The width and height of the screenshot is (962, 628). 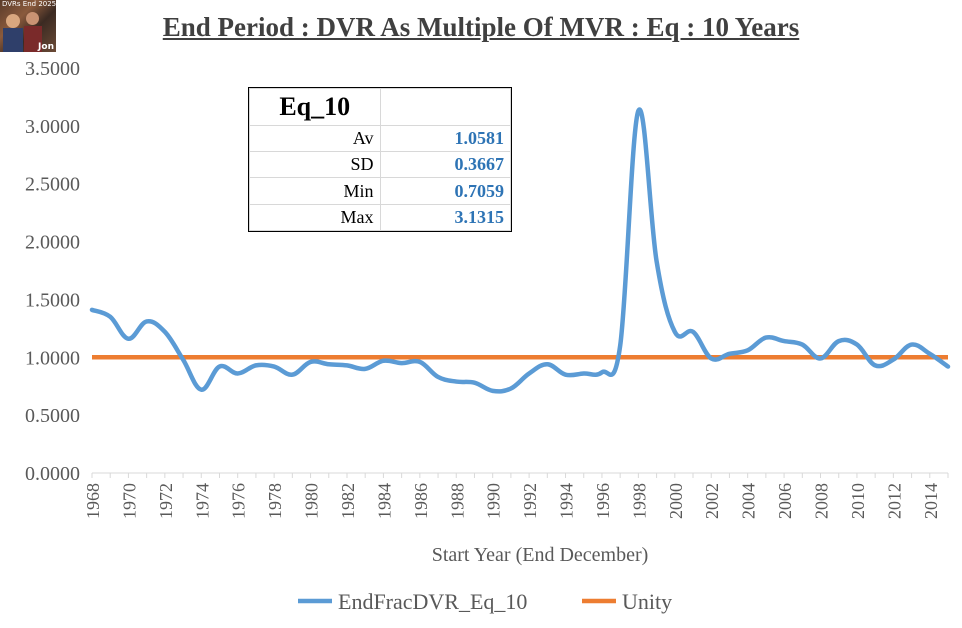 What do you see at coordinates (129, 501) in the screenshot?
I see `x-tick-label: 1970` at bounding box center [129, 501].